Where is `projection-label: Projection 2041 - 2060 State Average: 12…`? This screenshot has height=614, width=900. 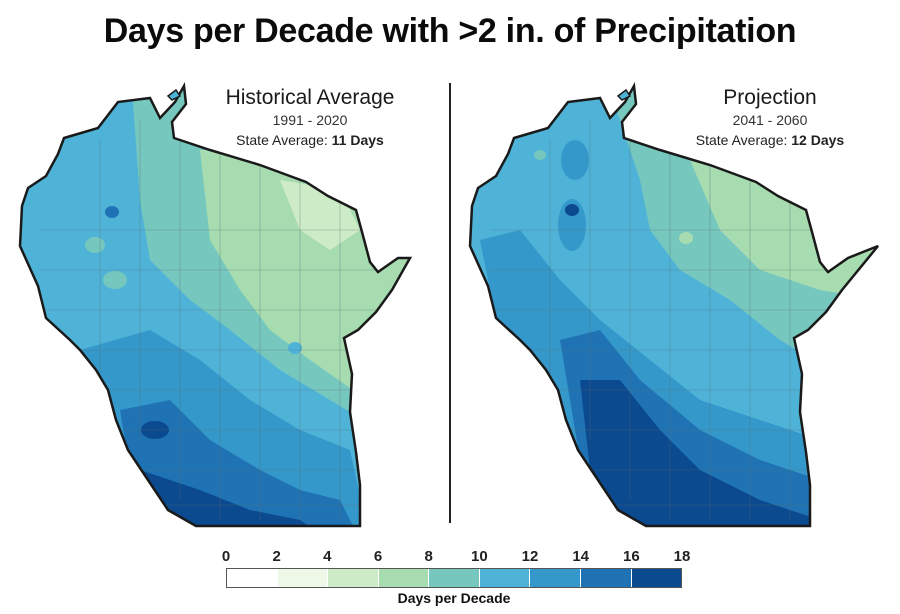 projection-label: Projection 2041 - 2060 State Average: 12… is located at coordinates (770, 118).